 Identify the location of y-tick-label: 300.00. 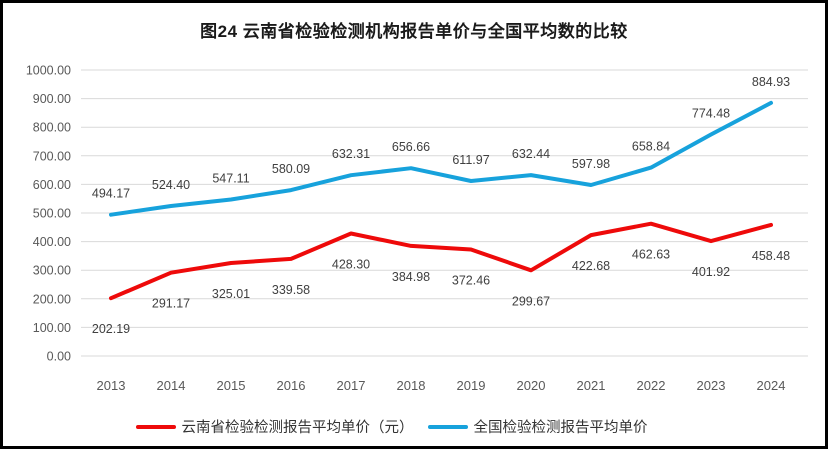
(52, 271).